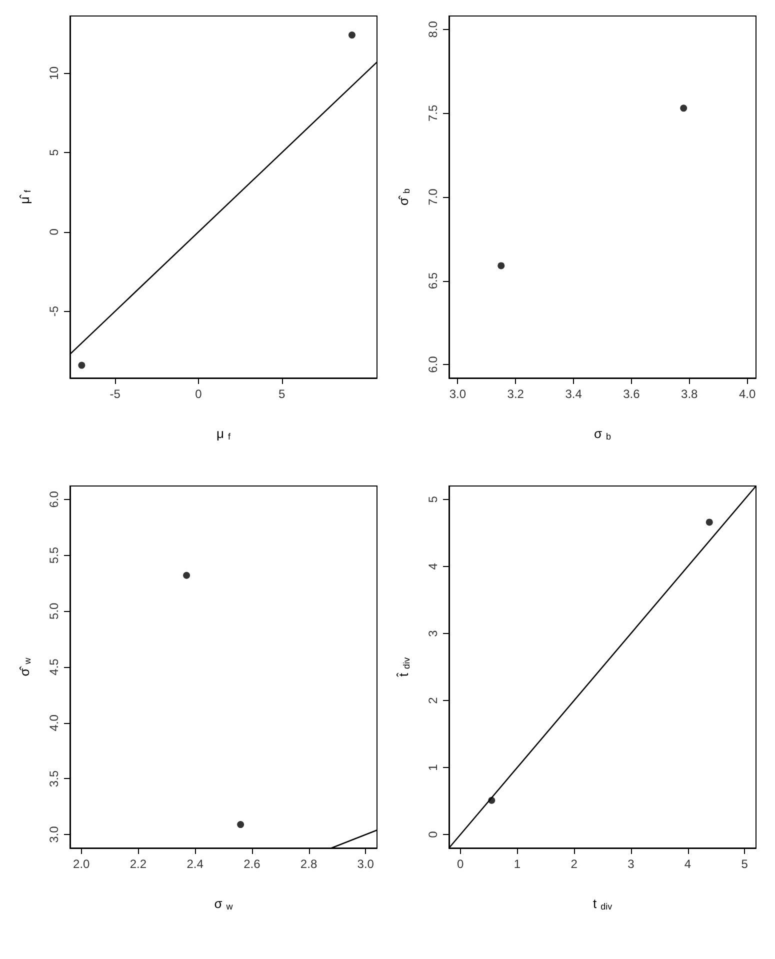 The image size is (775, 959). I want to click on y-tick-label: 5.0, so click(54, 611).